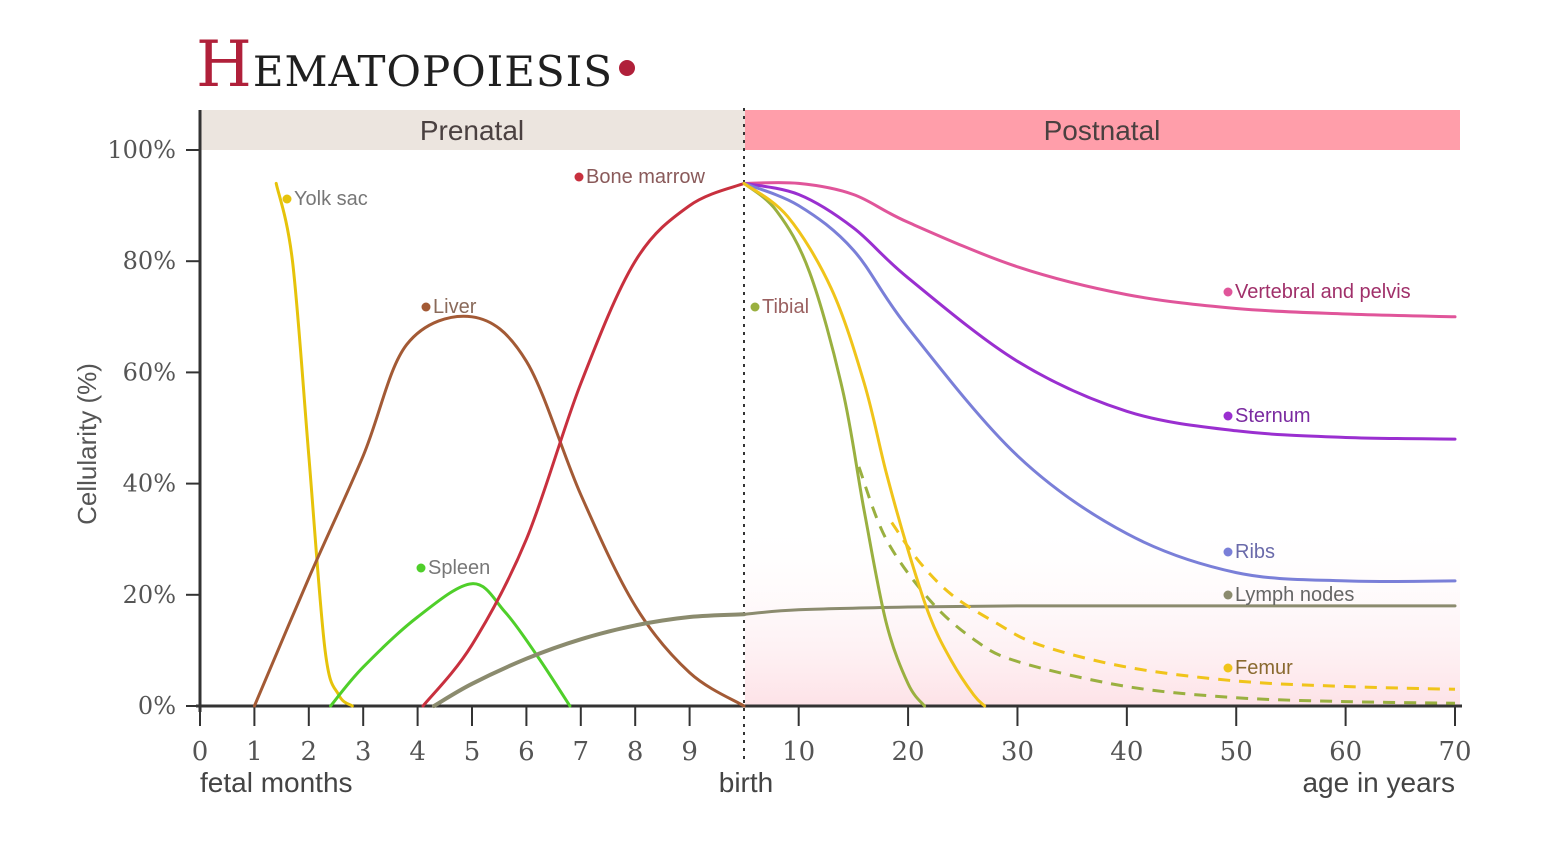 Image resolution: width=1549 pixels, height=842 pixels. I want to click on series-label-tibial: Tibial, so click(785, 307).